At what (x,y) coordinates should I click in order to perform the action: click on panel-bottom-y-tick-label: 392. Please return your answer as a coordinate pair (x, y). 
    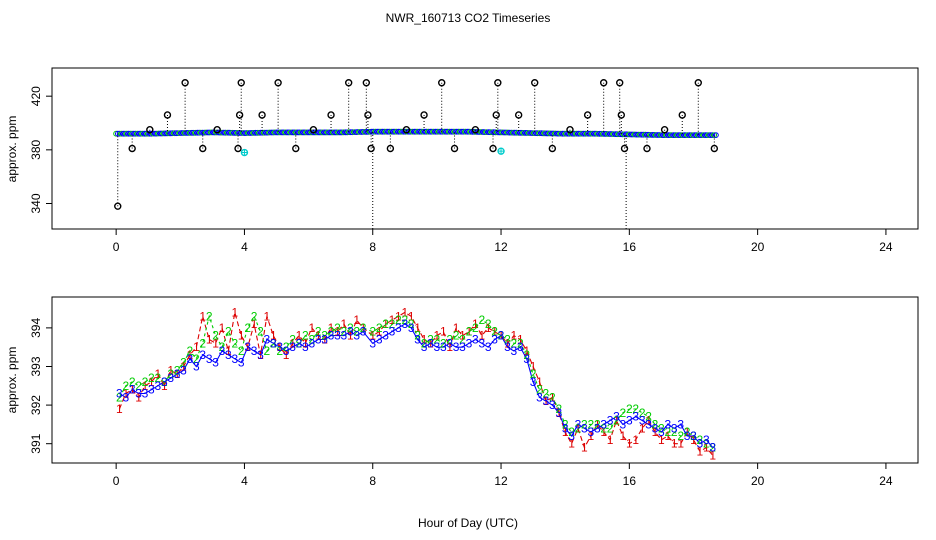
    Looking at the image, I should click on (36, 405).